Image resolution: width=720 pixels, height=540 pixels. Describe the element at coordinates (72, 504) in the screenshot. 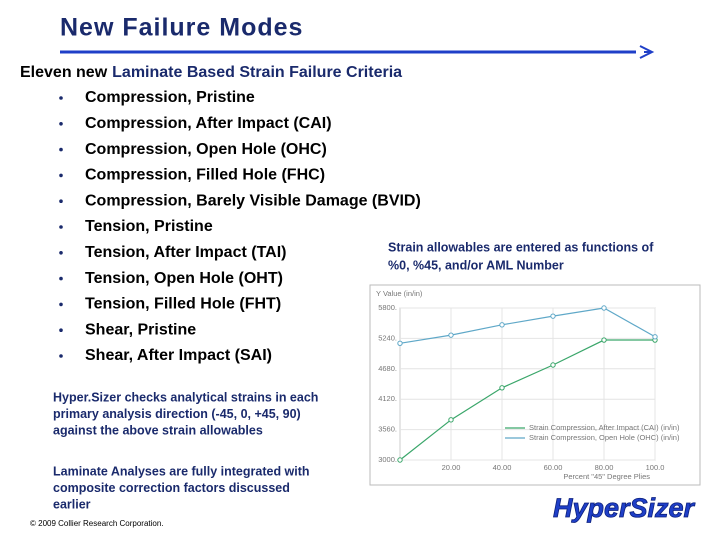

I see `paragraph-line: earlier` at that location.